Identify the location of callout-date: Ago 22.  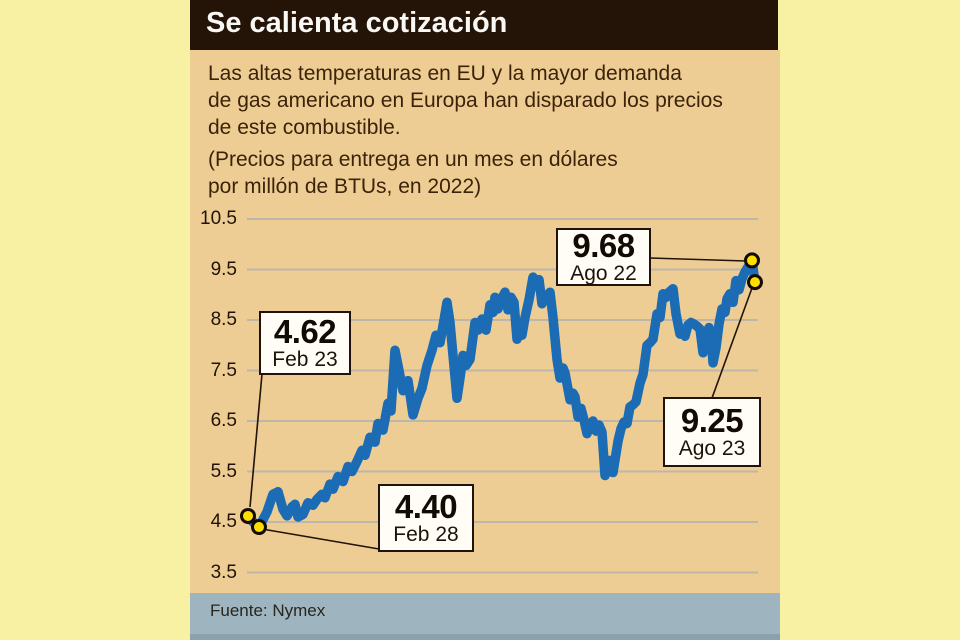
(603, 274).